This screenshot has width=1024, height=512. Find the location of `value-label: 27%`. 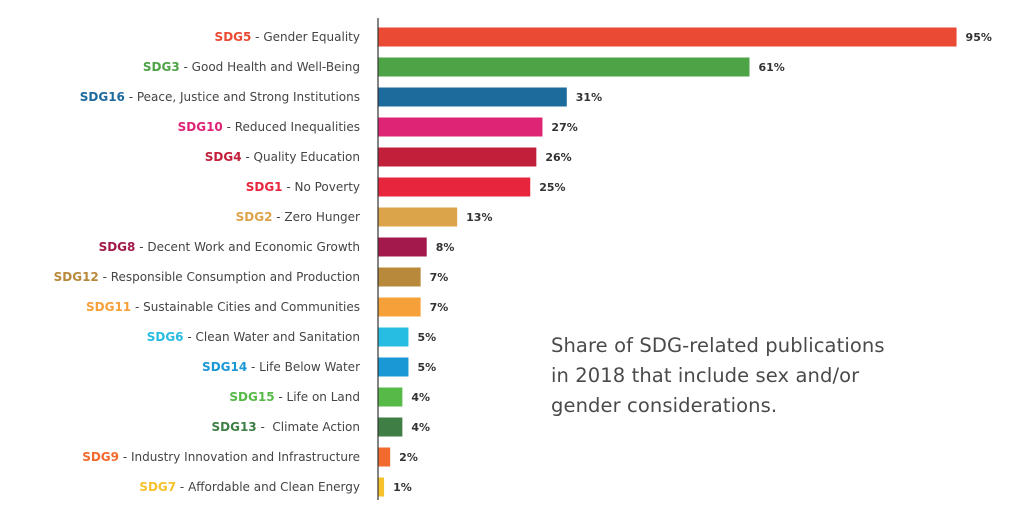

value-label: 27% is located at coordinates (564, 127).